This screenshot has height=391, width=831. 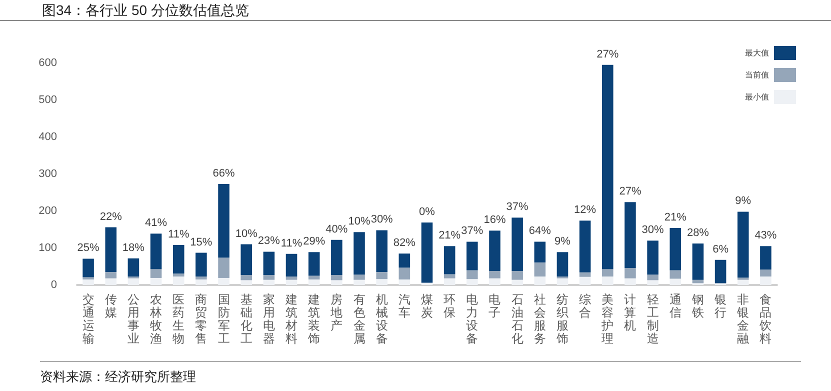 I want to click on x-tick-label: 医药生物, so click(x=178, y=319).